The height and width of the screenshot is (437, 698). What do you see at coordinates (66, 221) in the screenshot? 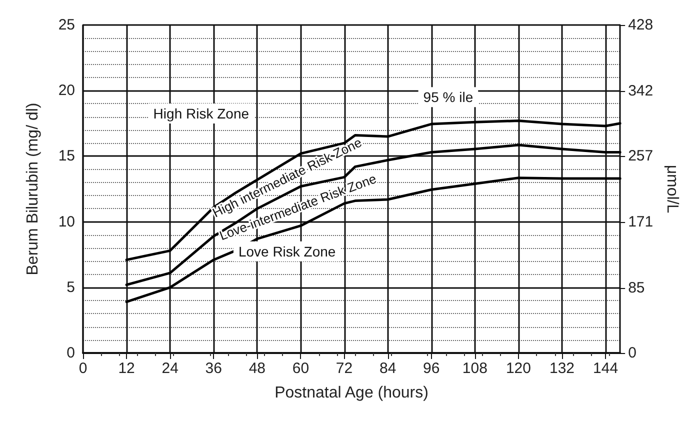
I see `y-tick-label: 10` at bounding box center [66, 221].